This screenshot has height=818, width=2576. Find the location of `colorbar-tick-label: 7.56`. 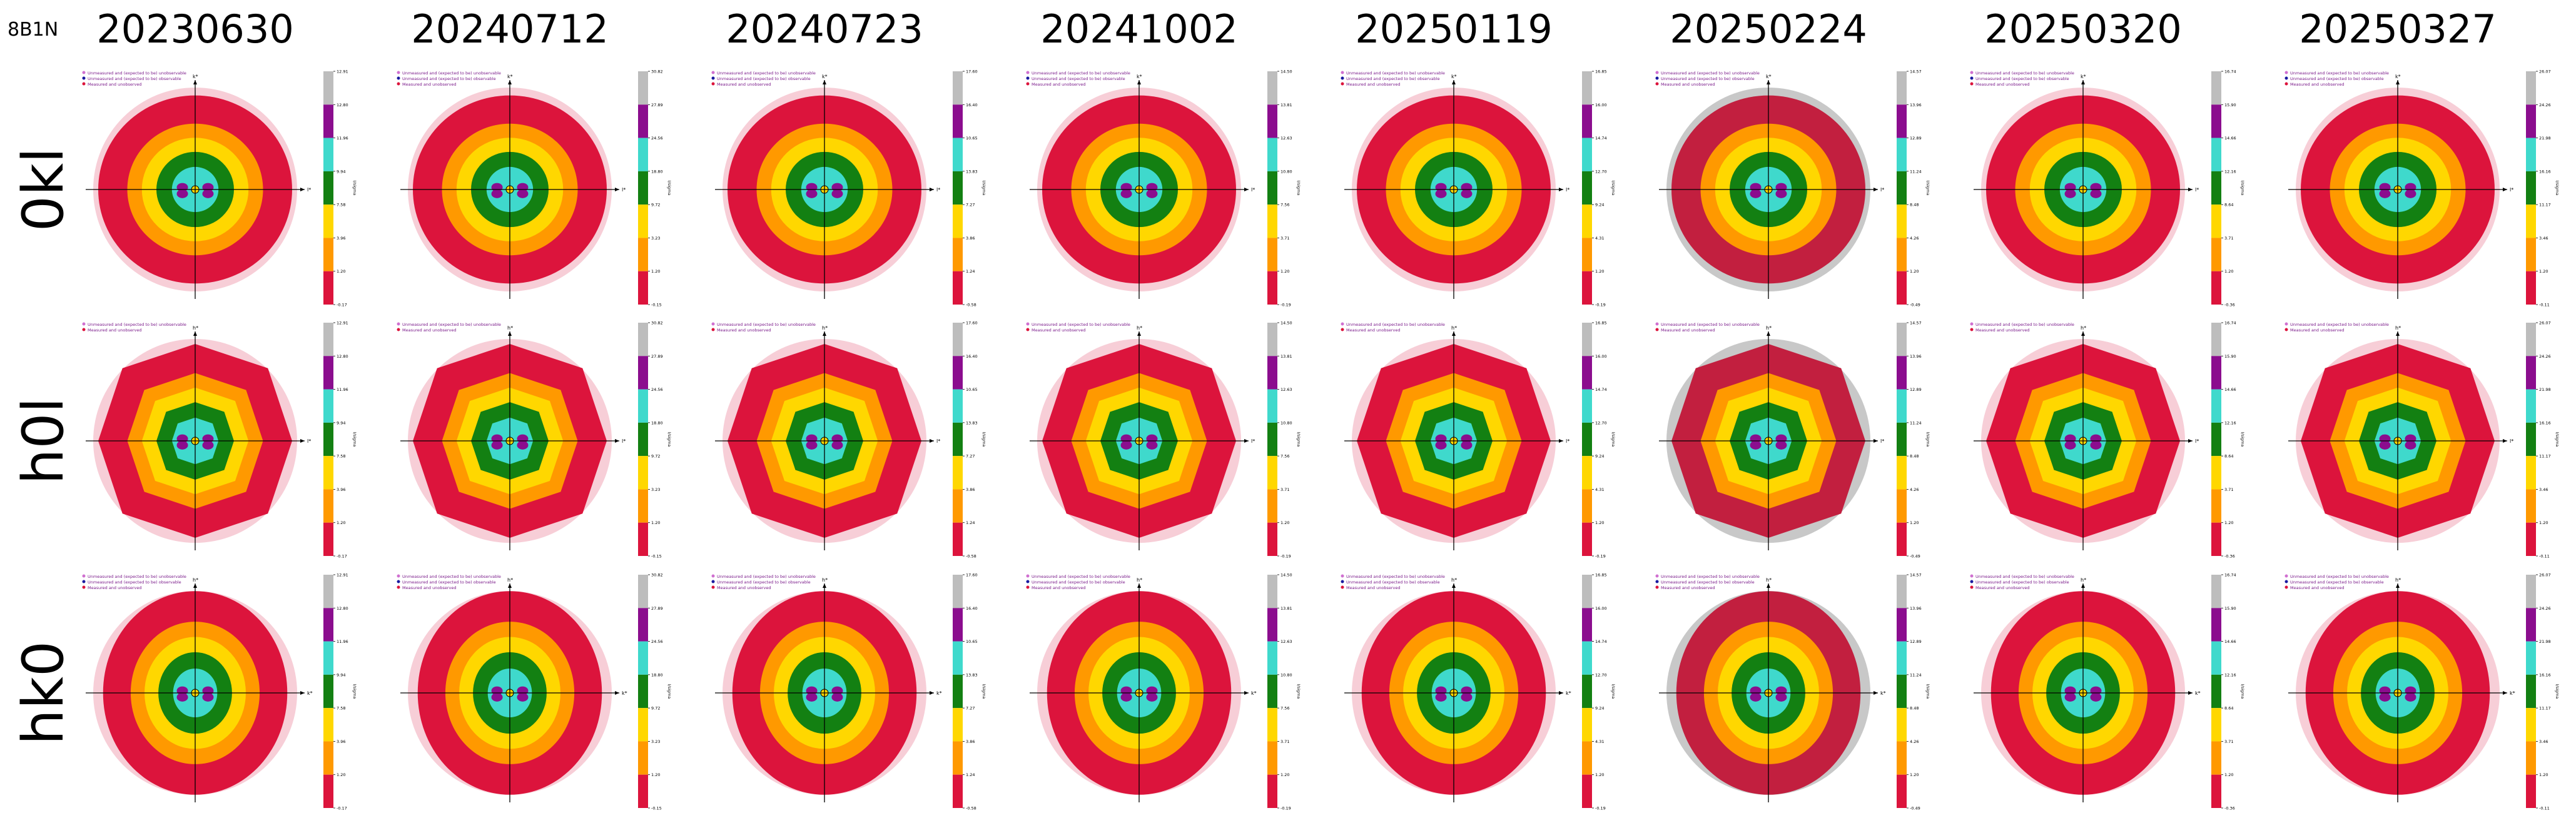

colorbar-tick-label: 7.56 is located at coordinates (1285, 456).